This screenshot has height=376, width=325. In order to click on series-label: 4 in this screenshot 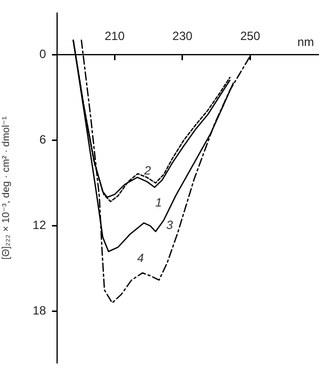, I will do `click(140, 258)`.